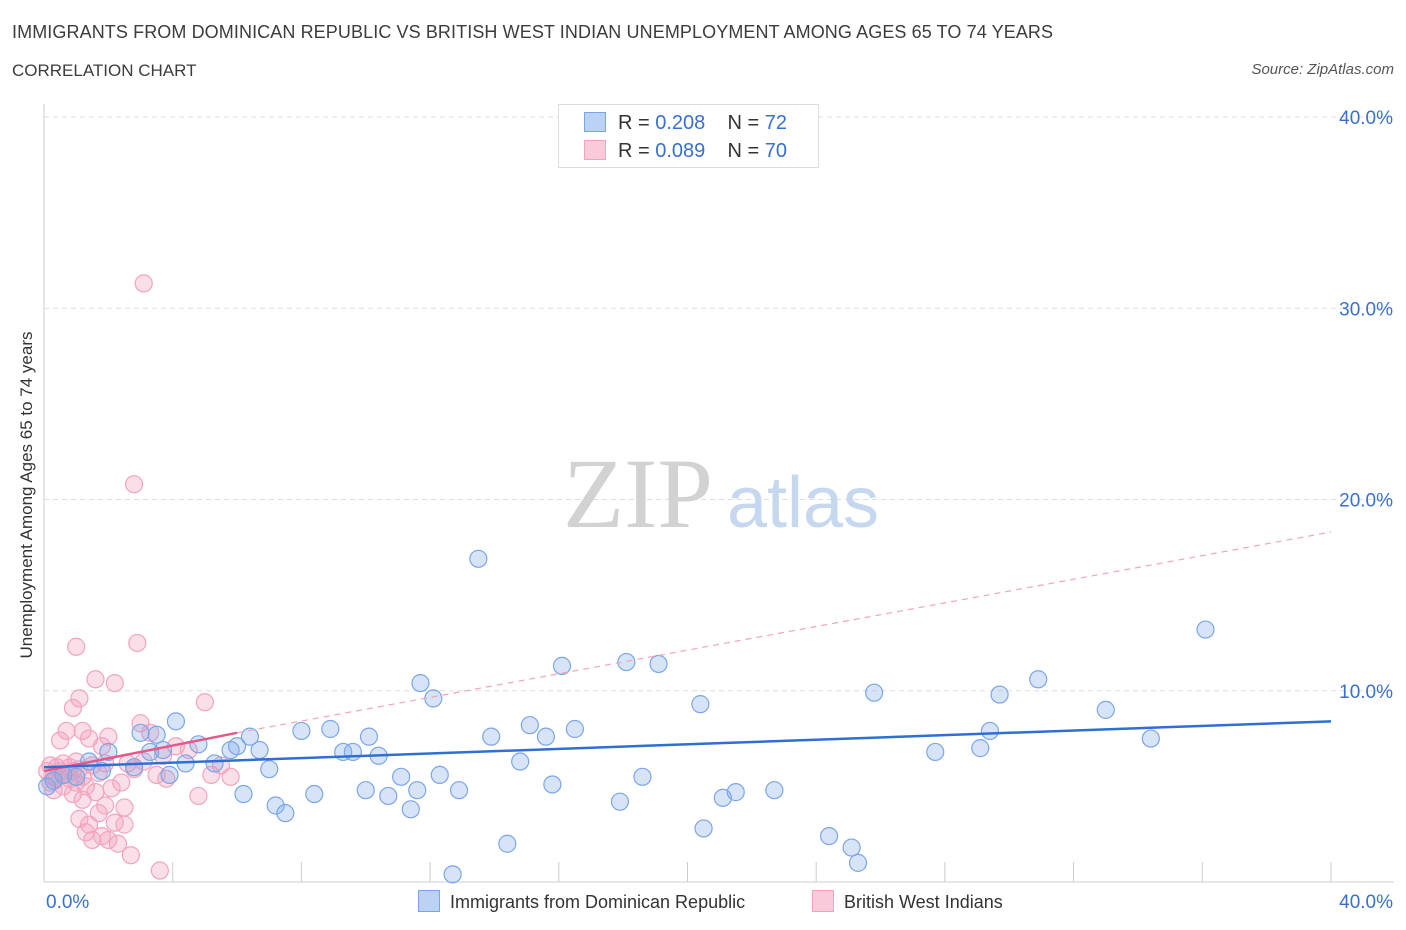 The width and height of the screenshot is (1406, 930). I want to click on legend-row-bwi: R = 0.089 N = 70, so click(685, 152).